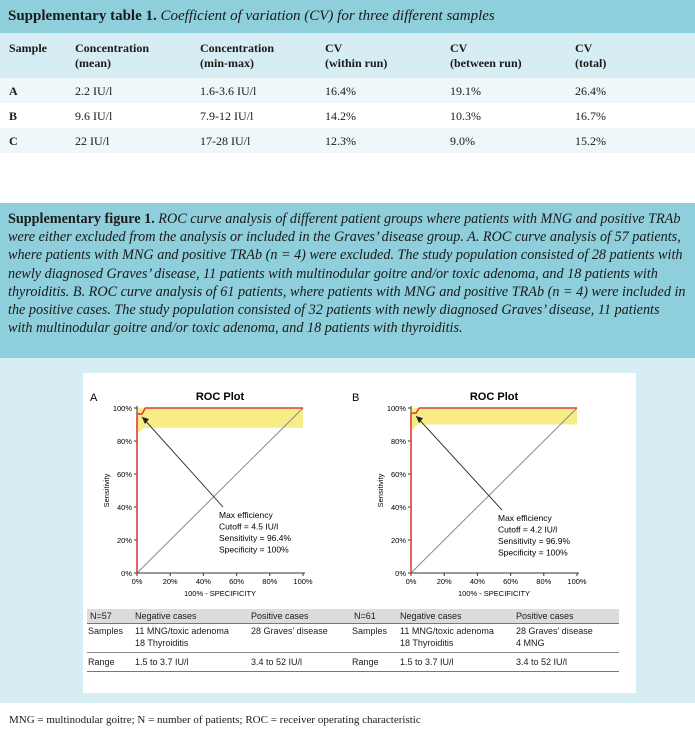 The image size is (695, 739). I want to click on col-header-sample: Sample, so click(28, 48).